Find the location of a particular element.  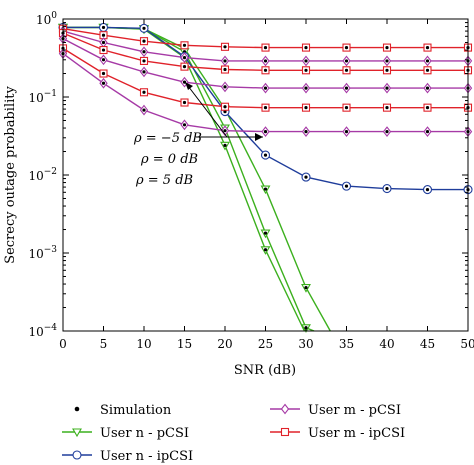

x-tick-label: 10 is located at coordinates (143, 344).